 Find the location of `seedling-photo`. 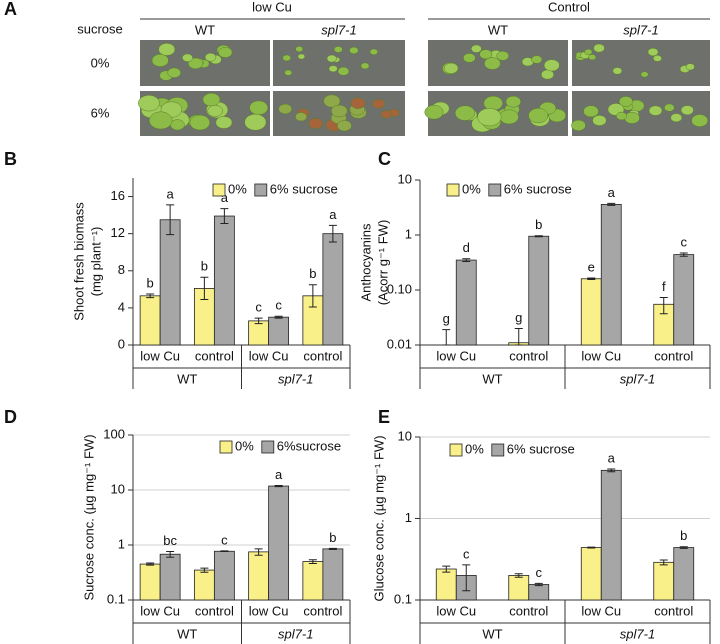

seedling-photo is located at coordinates (641, 63).